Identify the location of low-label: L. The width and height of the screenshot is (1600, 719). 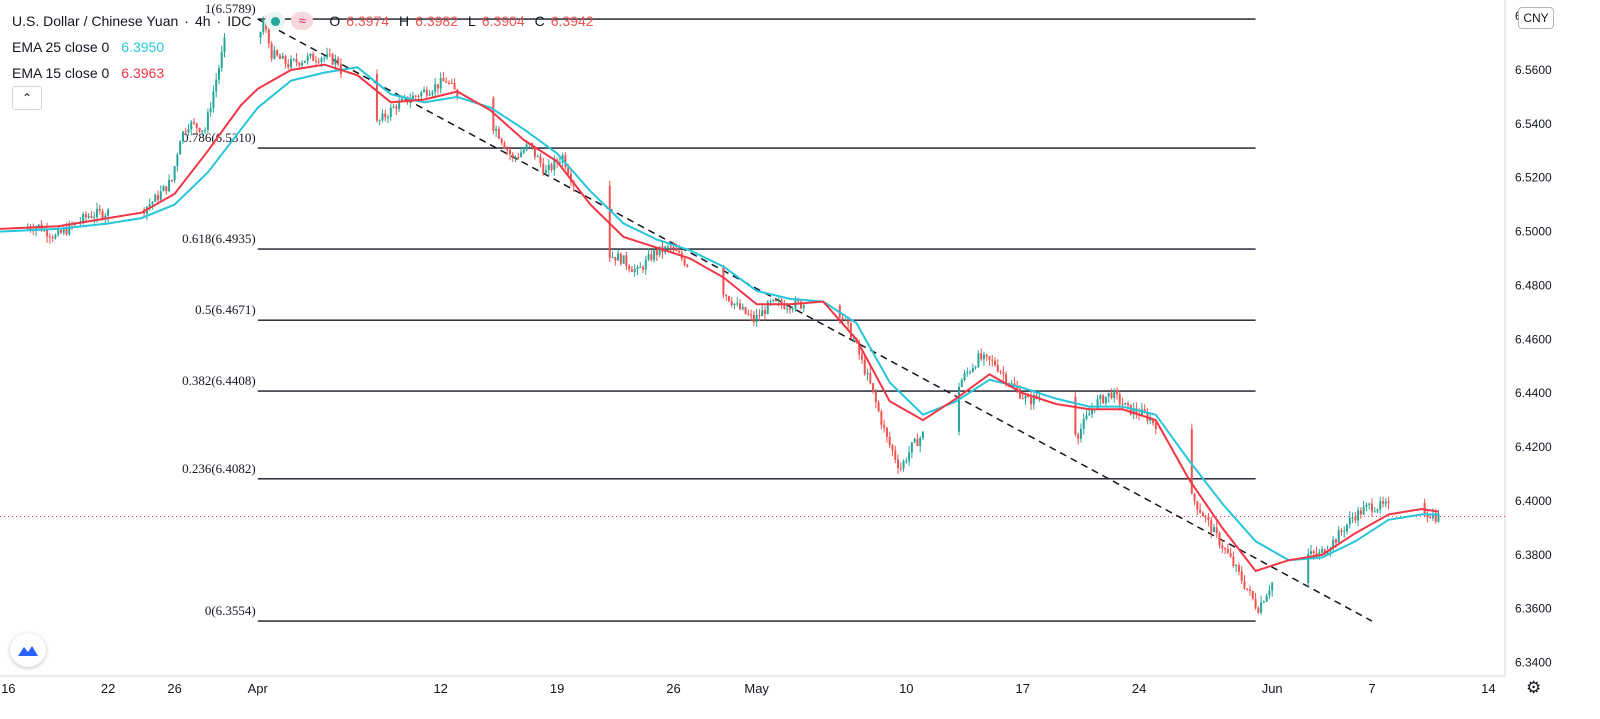
(472, 21).